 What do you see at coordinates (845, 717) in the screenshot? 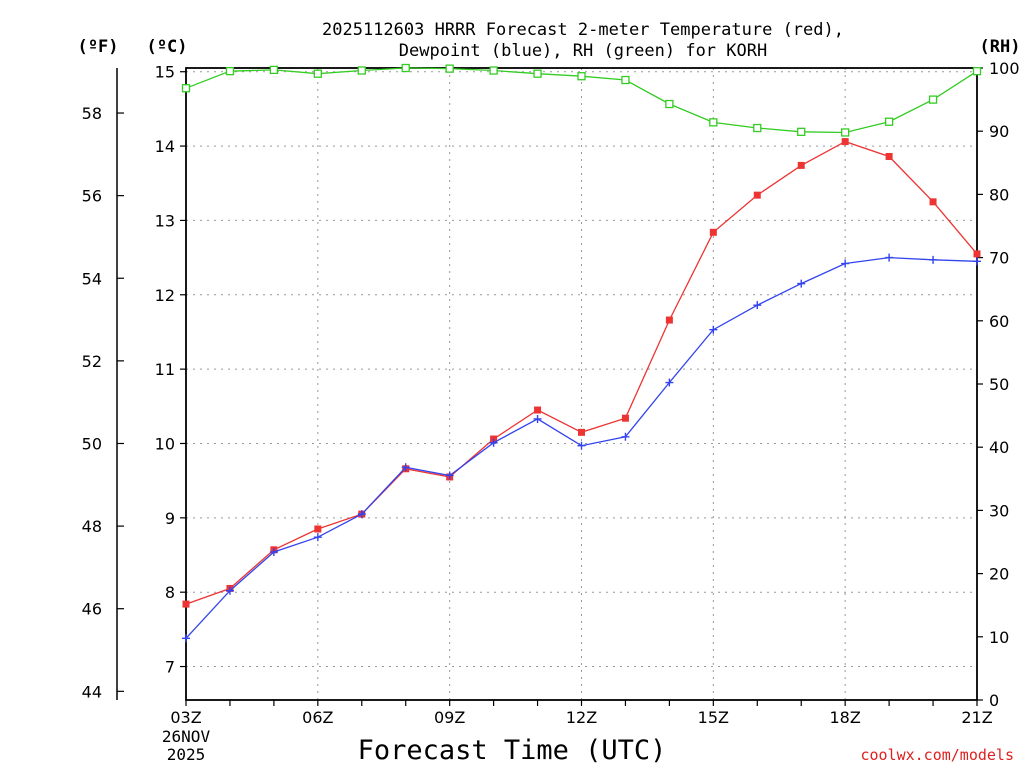
I see `time-tick-label: 18Z` at bounding box center [845, 717].